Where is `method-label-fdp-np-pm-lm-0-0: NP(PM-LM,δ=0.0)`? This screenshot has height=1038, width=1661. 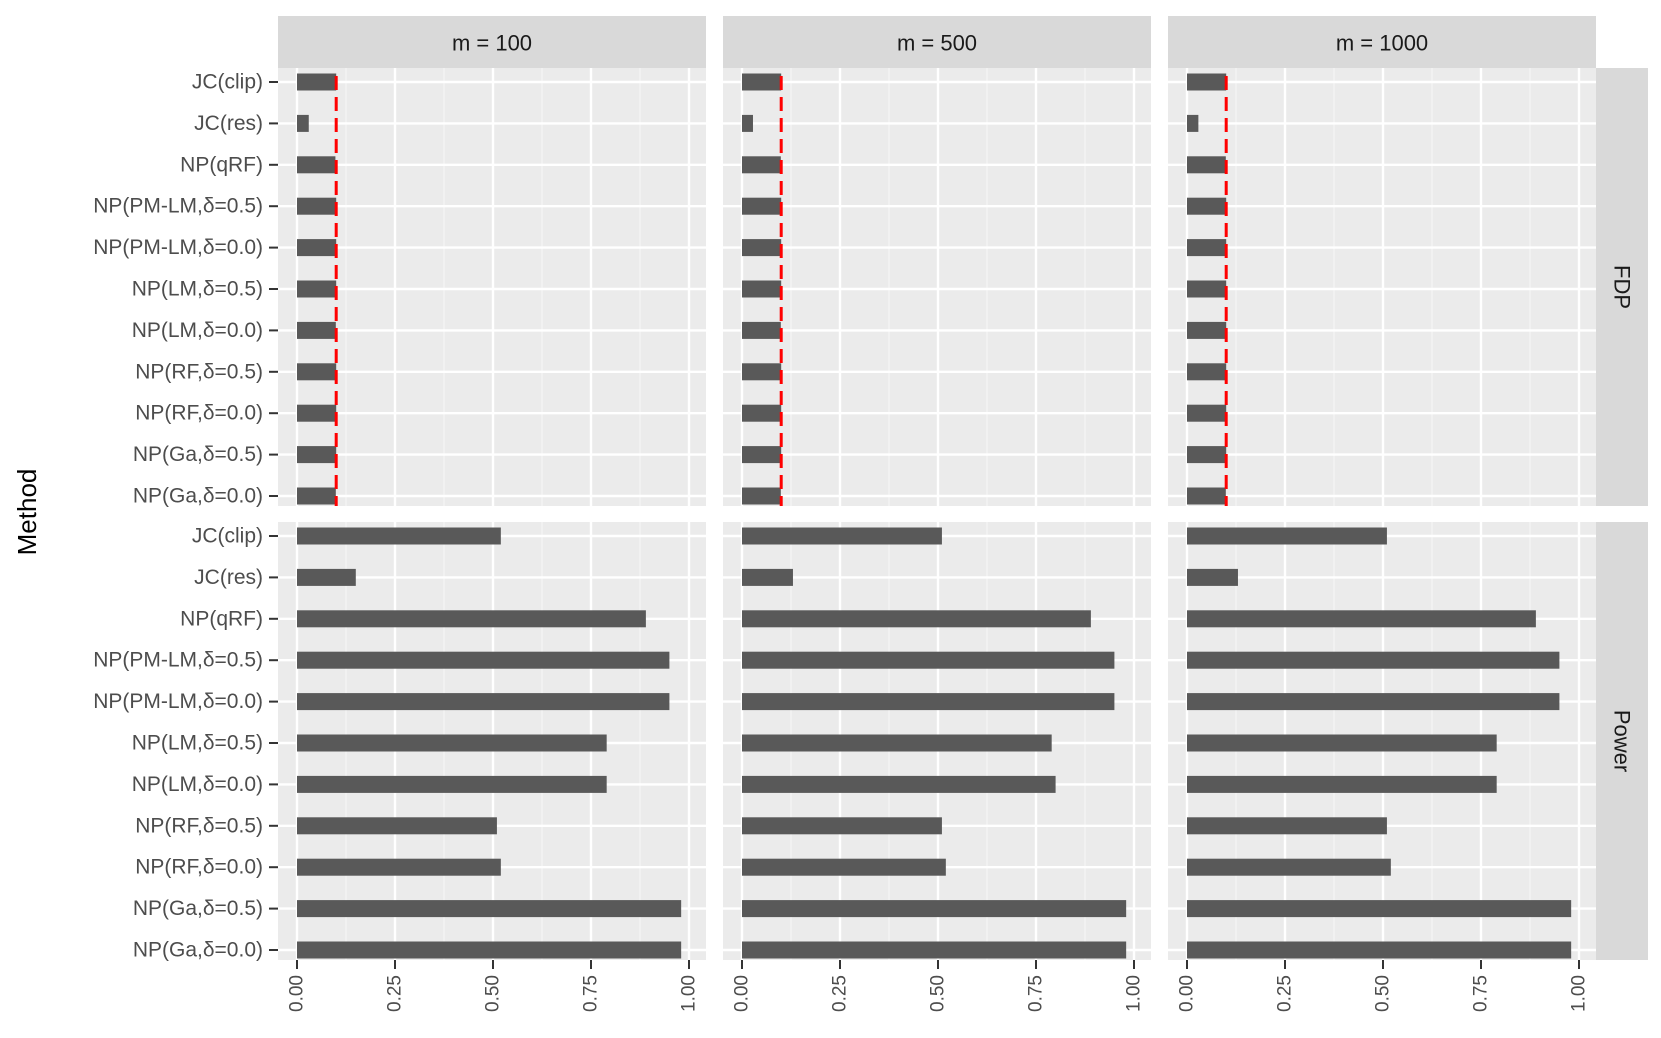
method-label-fdp-np-pm-lm-0-0: NP(PM-LM,δ=0.0) is located at coordinates (178, 247).